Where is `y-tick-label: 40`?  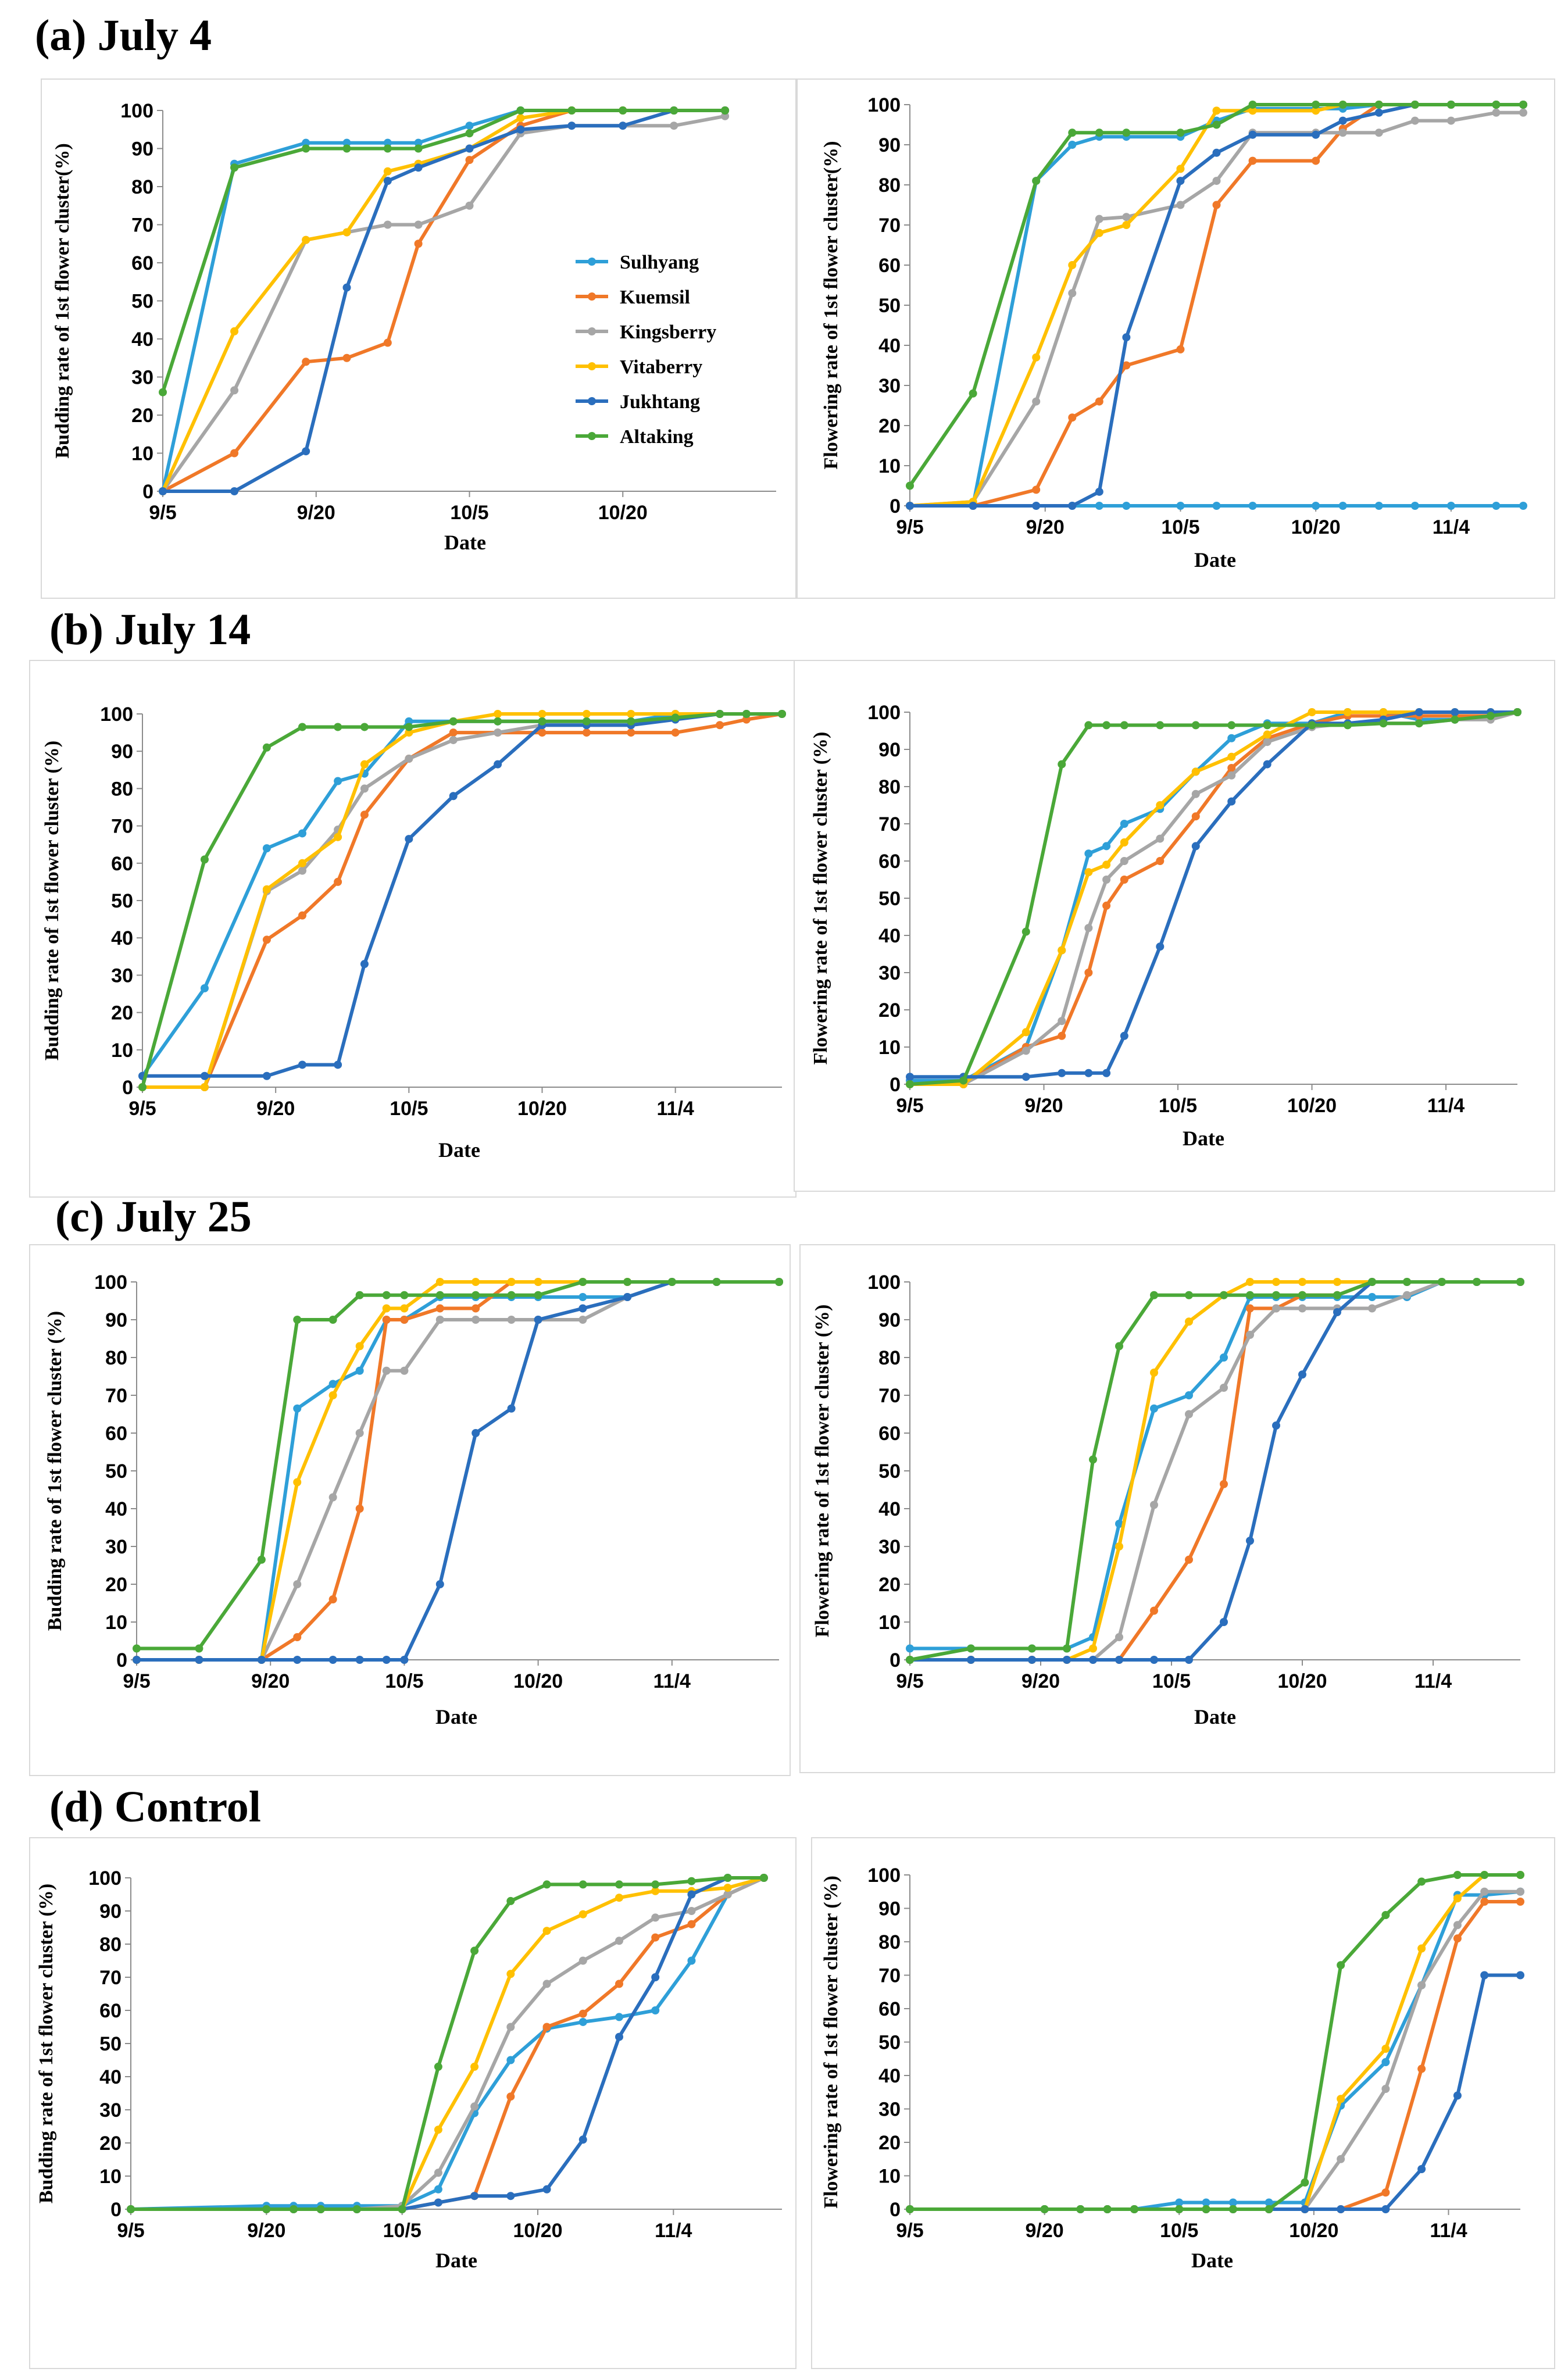
y-tick-label: 40 is located at coordinates (122, 938).